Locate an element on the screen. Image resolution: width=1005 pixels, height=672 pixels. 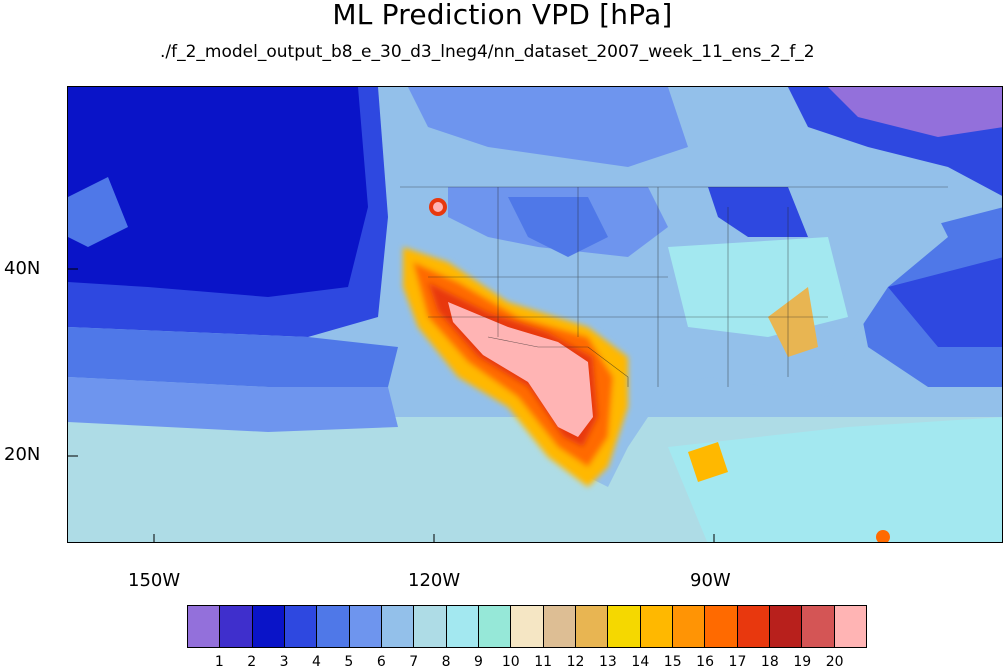
color-legend-label: 9 is located at coordinates (478, 662).